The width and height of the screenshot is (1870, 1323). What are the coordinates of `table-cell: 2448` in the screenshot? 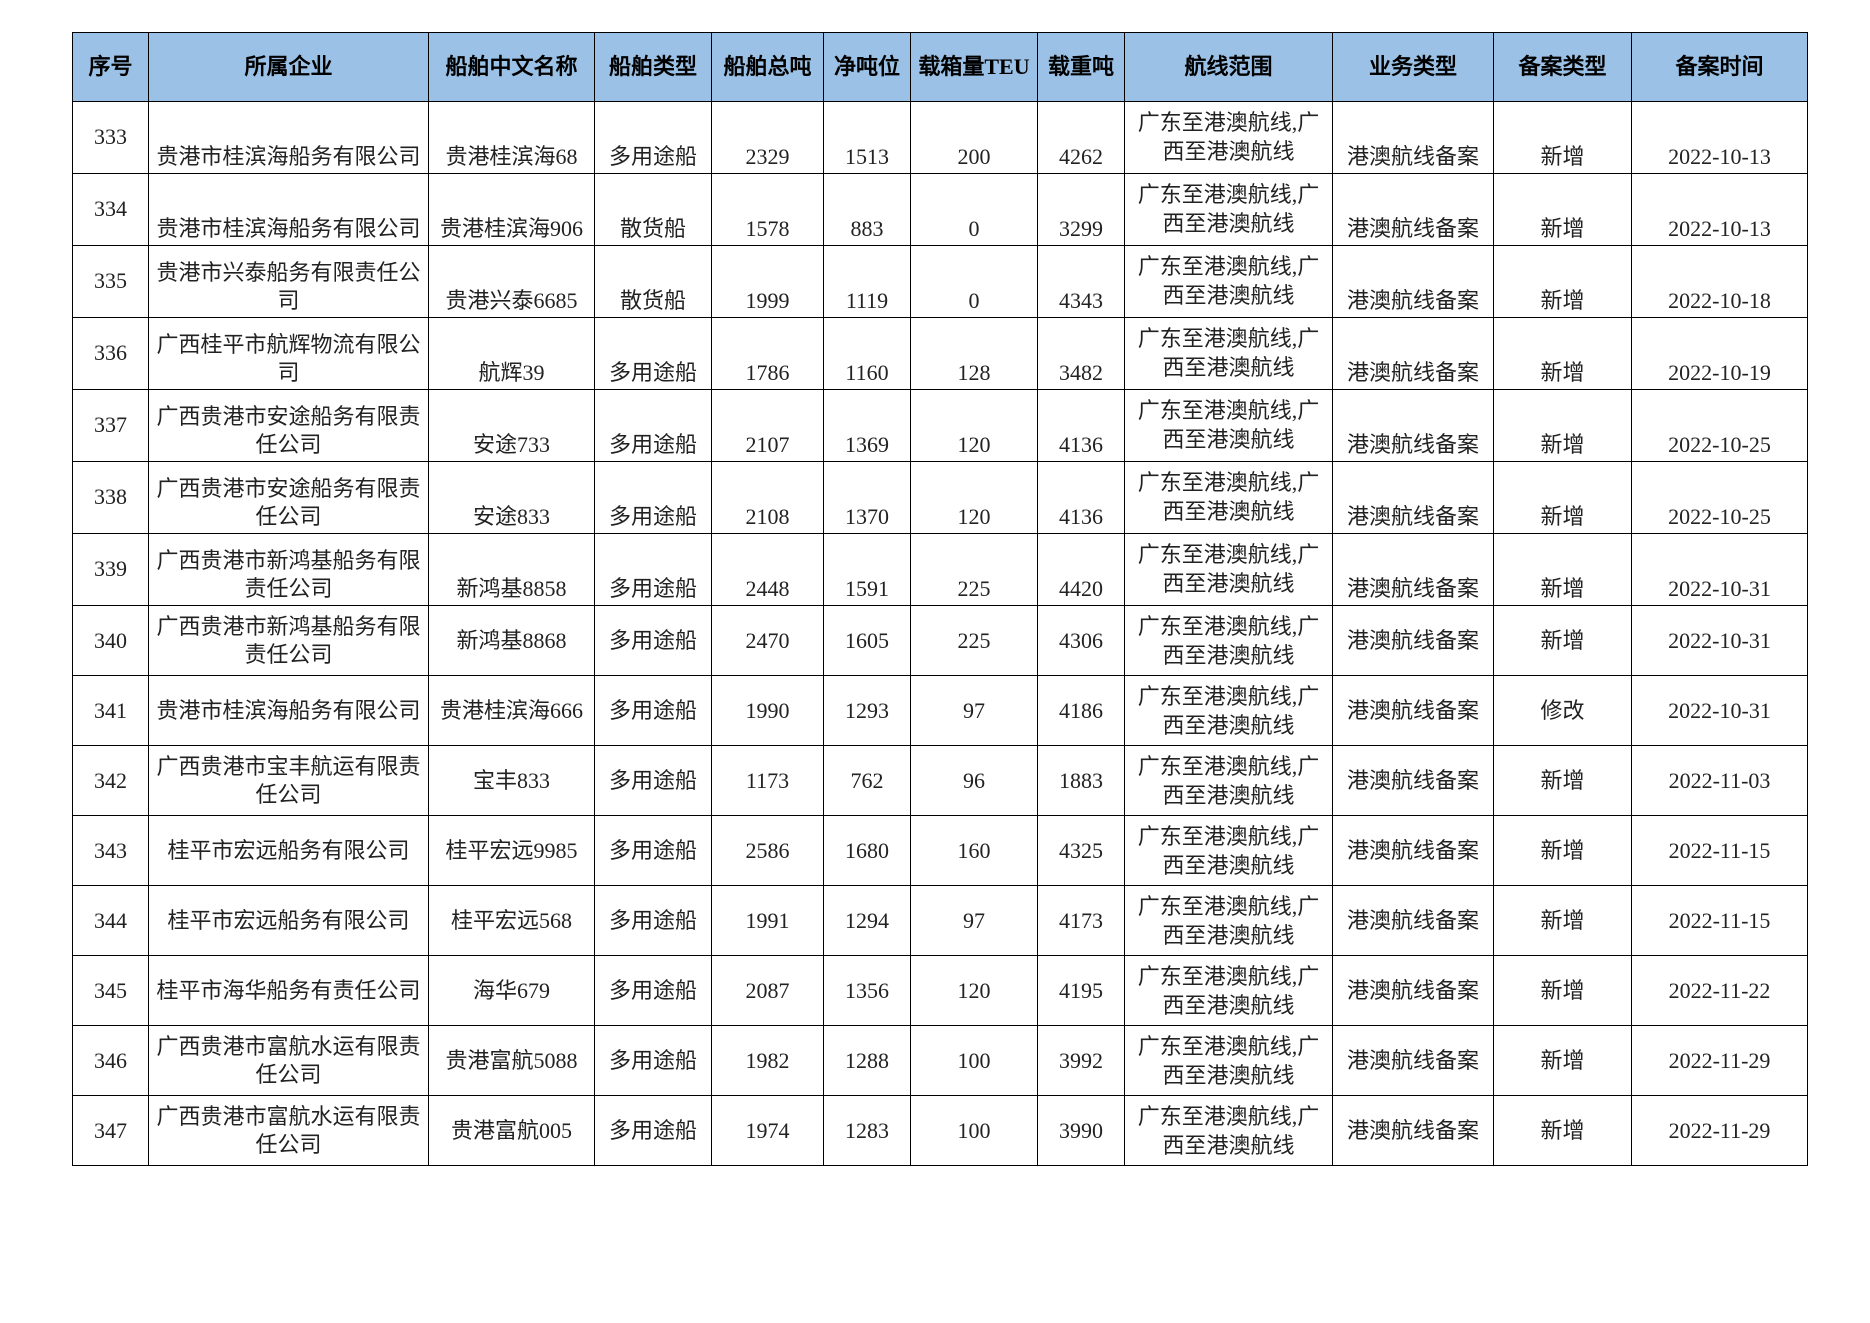 It's located at (767, 569).